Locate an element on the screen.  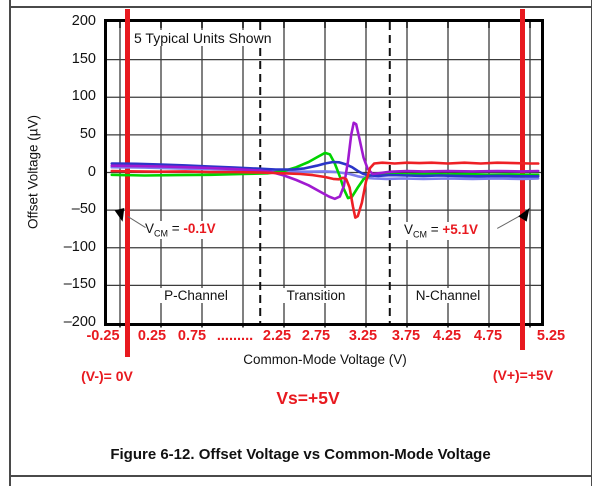
x-tick-label: 3.75 is located at coordinates (406, 336).